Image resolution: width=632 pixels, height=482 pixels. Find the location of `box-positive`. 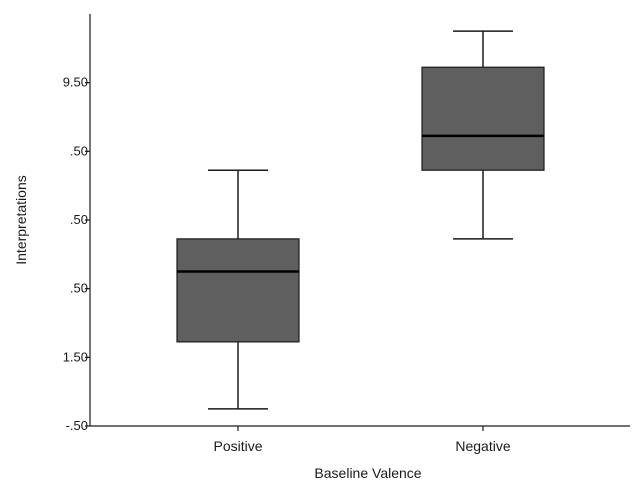

box-positive is located at coordinates (238, 289).